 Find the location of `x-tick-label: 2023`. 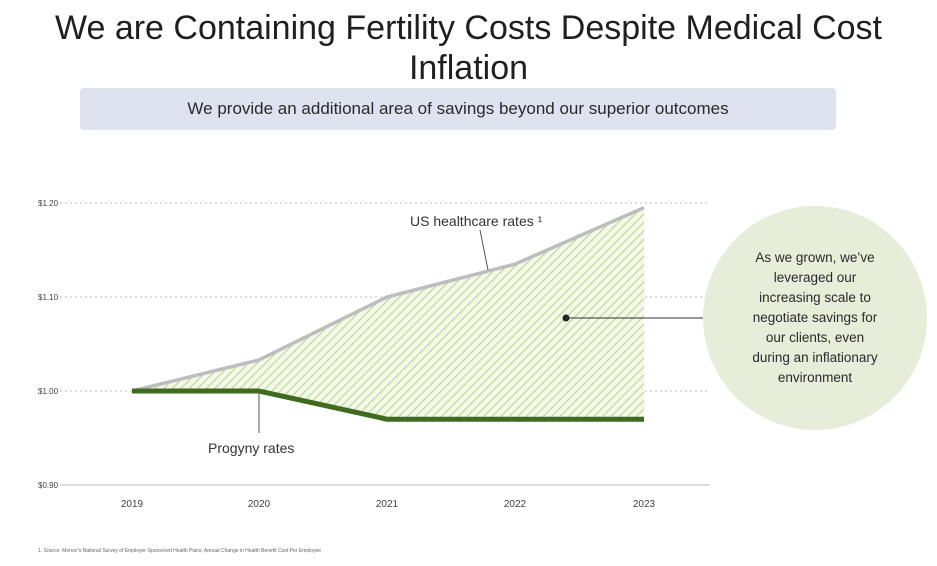

x-tick-label: 2023 is located at coordinates (644, 504).